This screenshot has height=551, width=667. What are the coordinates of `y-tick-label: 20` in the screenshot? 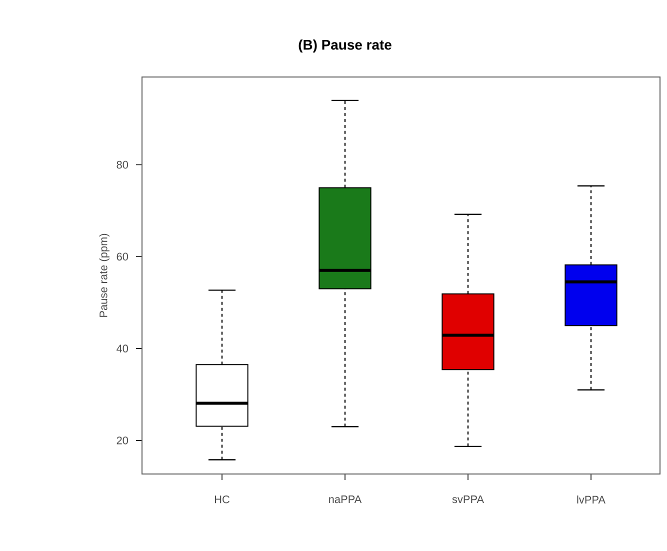 It's located at (122, 440).